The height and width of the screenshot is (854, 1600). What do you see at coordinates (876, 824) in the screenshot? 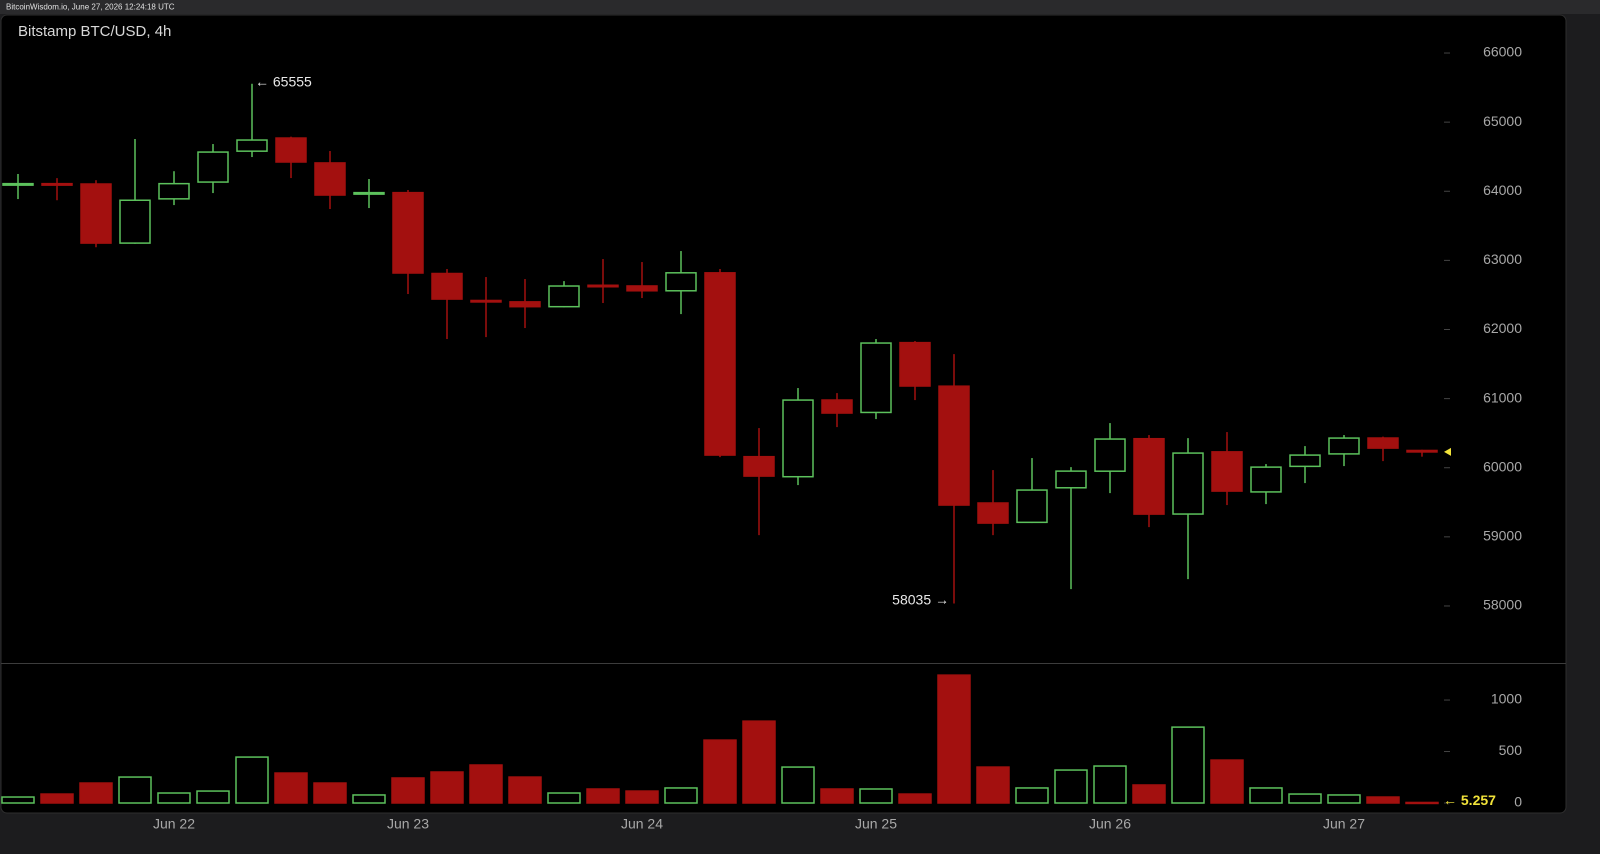
I see `x-tick-label: Jun 25` at bounding box center [876, 824].